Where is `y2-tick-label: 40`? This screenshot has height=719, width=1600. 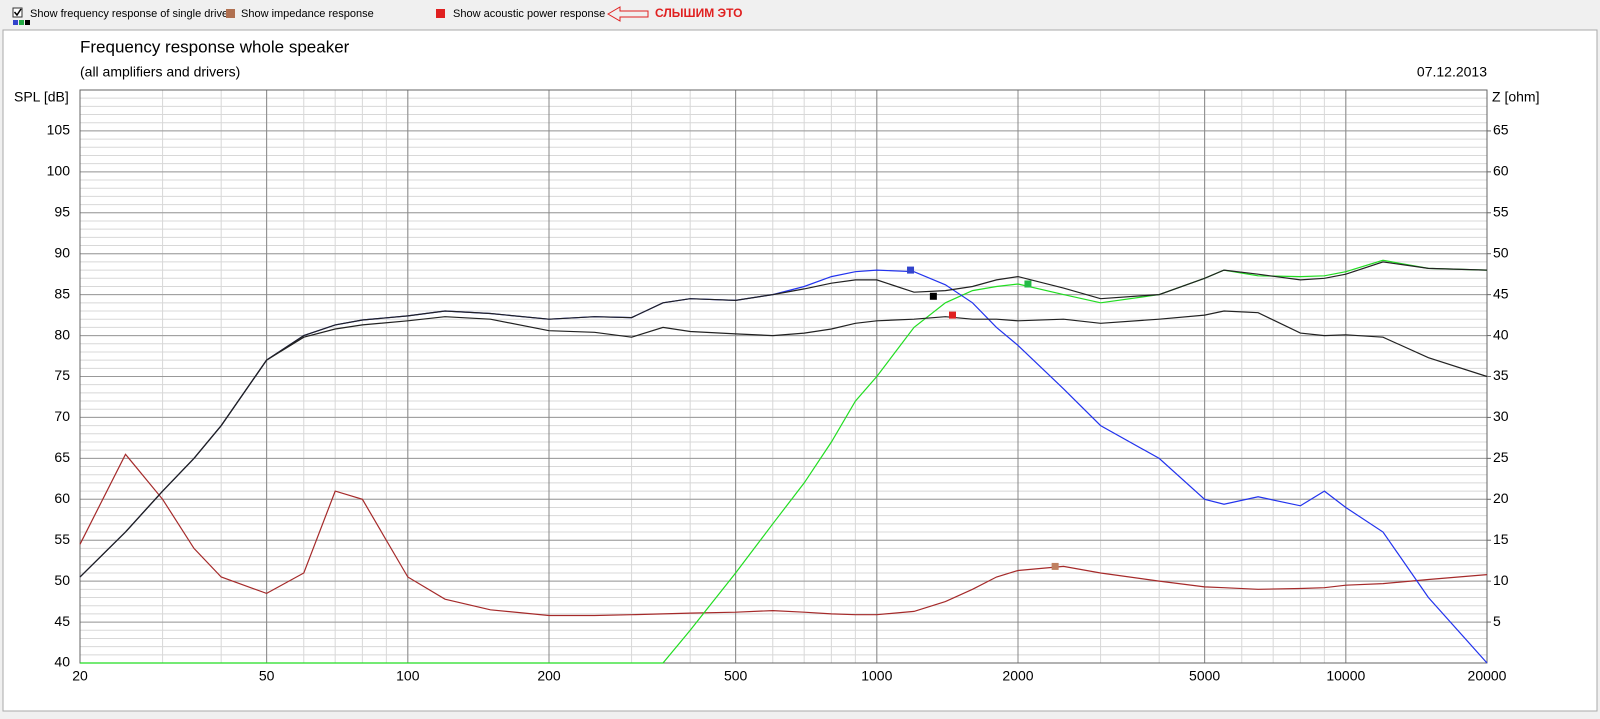 y2-tick-label: 40 is located at coordinates (1501, 334).